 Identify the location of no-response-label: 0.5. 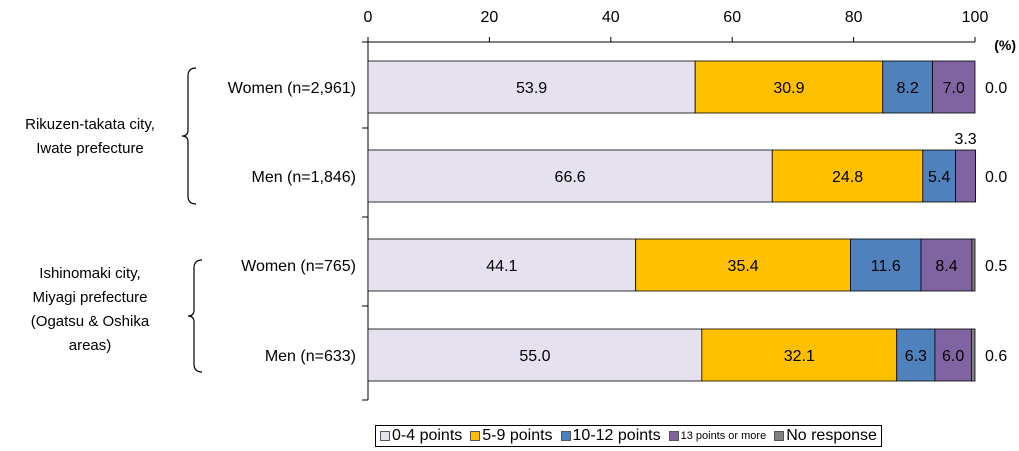
(996, 266).